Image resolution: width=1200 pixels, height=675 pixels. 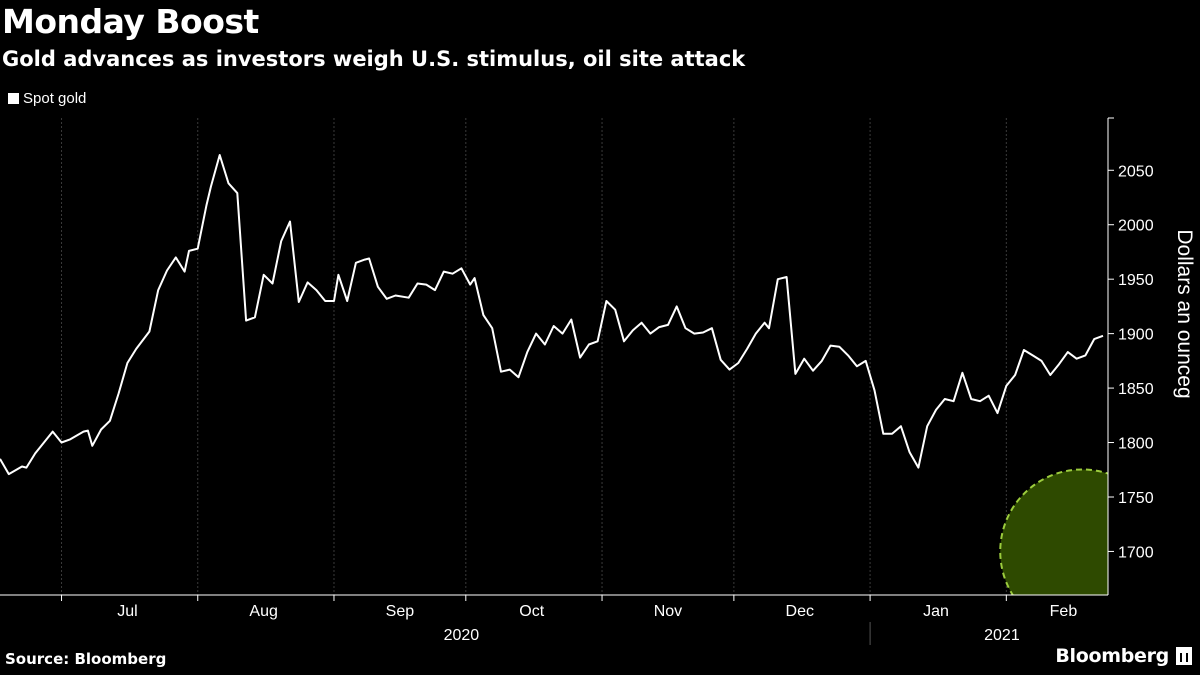 I want to click on chart-title: Monday Boost, so click(x=130, y=21).